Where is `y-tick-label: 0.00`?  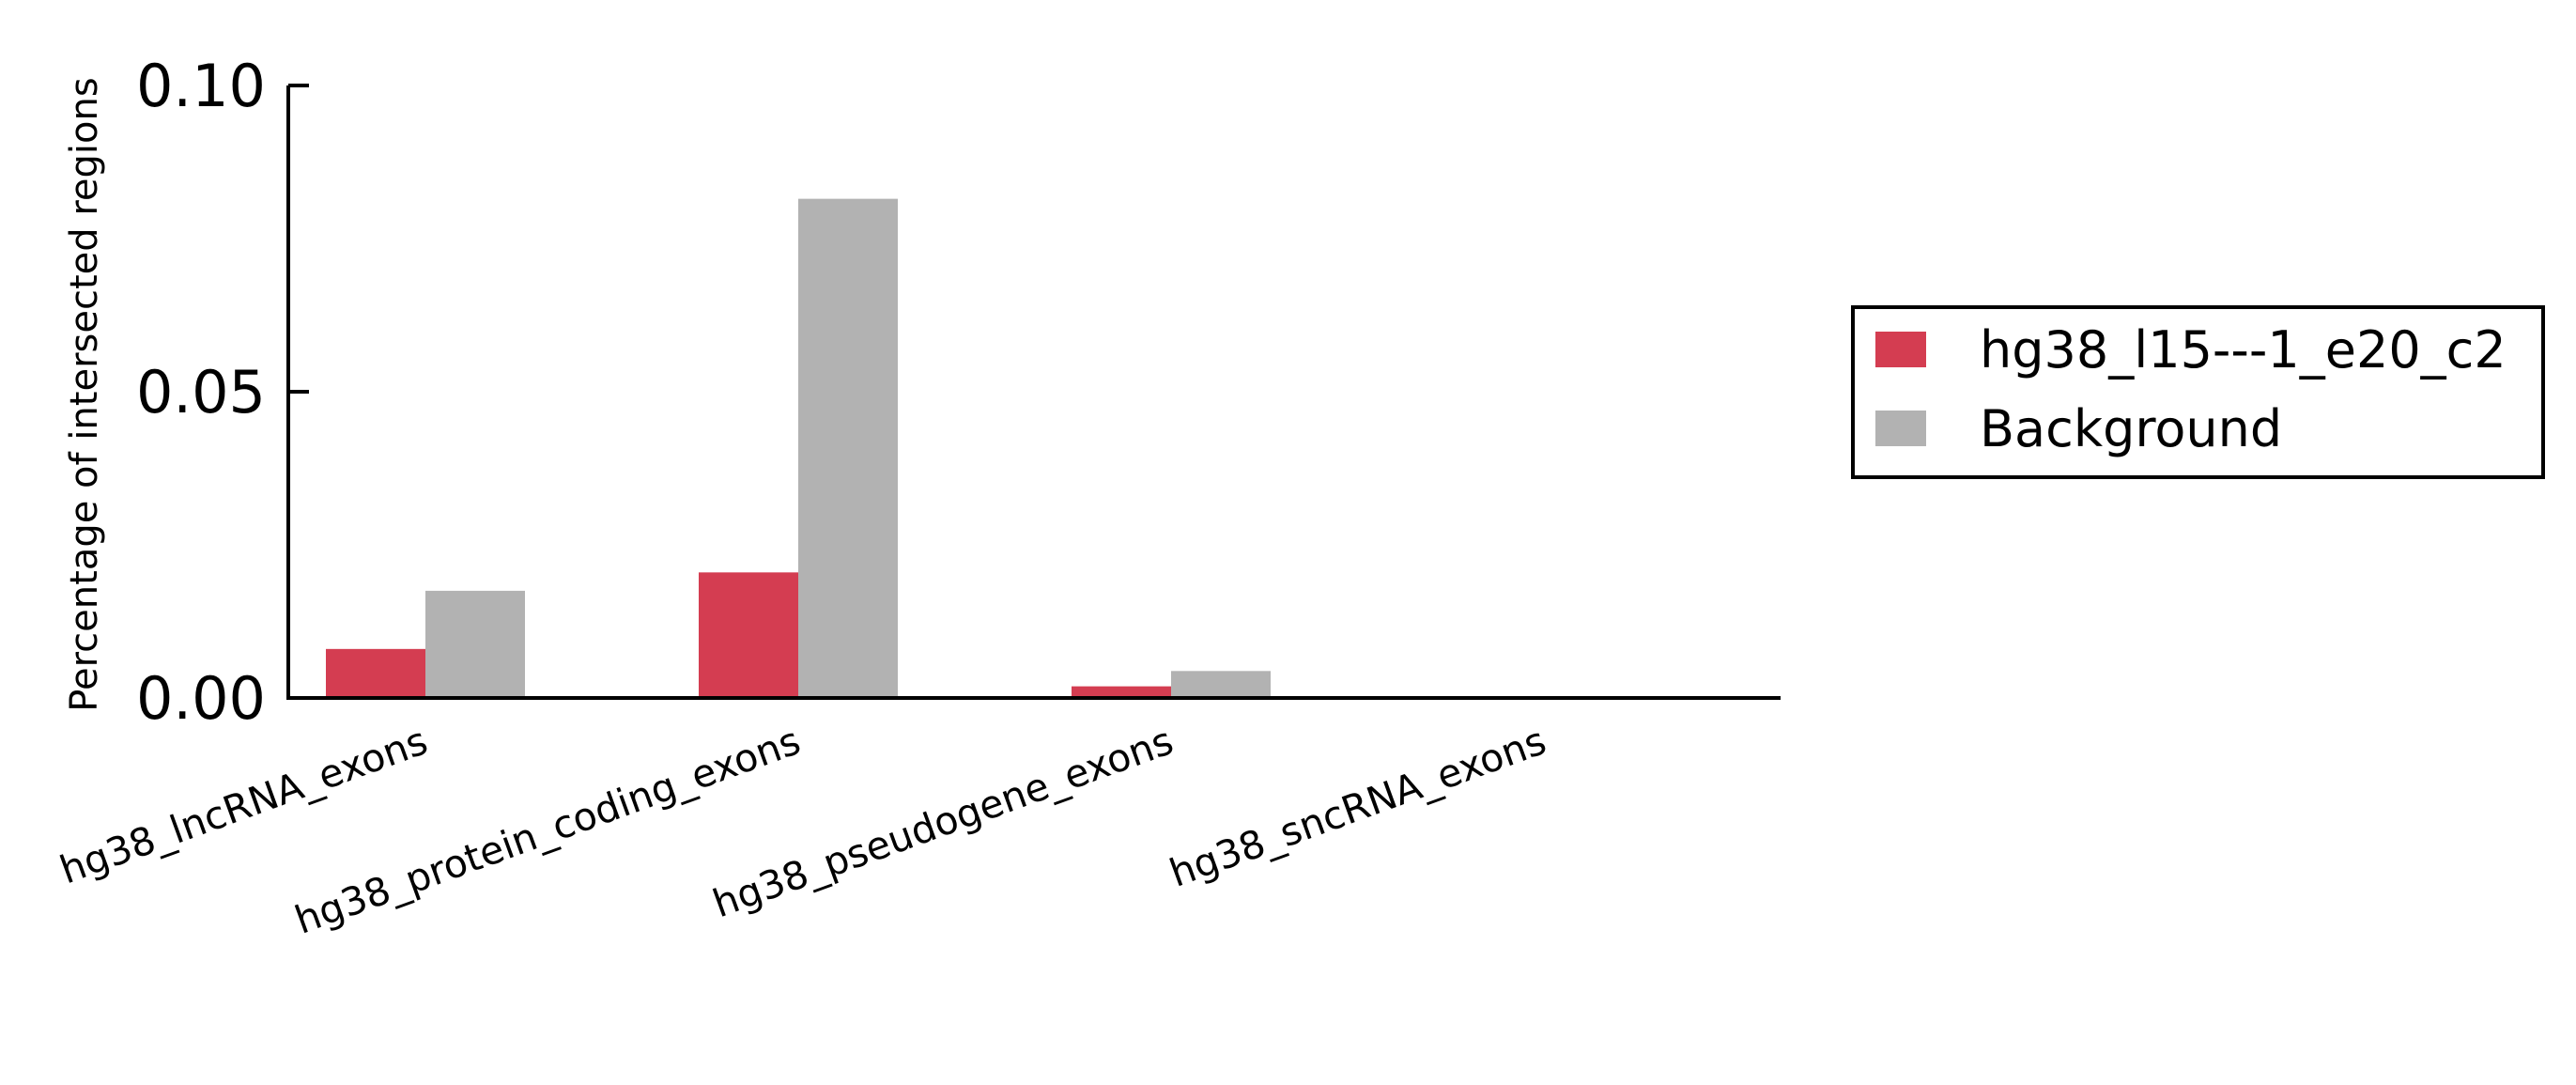
y-tick-label: 0.00 is located at coordinates (201, 698).